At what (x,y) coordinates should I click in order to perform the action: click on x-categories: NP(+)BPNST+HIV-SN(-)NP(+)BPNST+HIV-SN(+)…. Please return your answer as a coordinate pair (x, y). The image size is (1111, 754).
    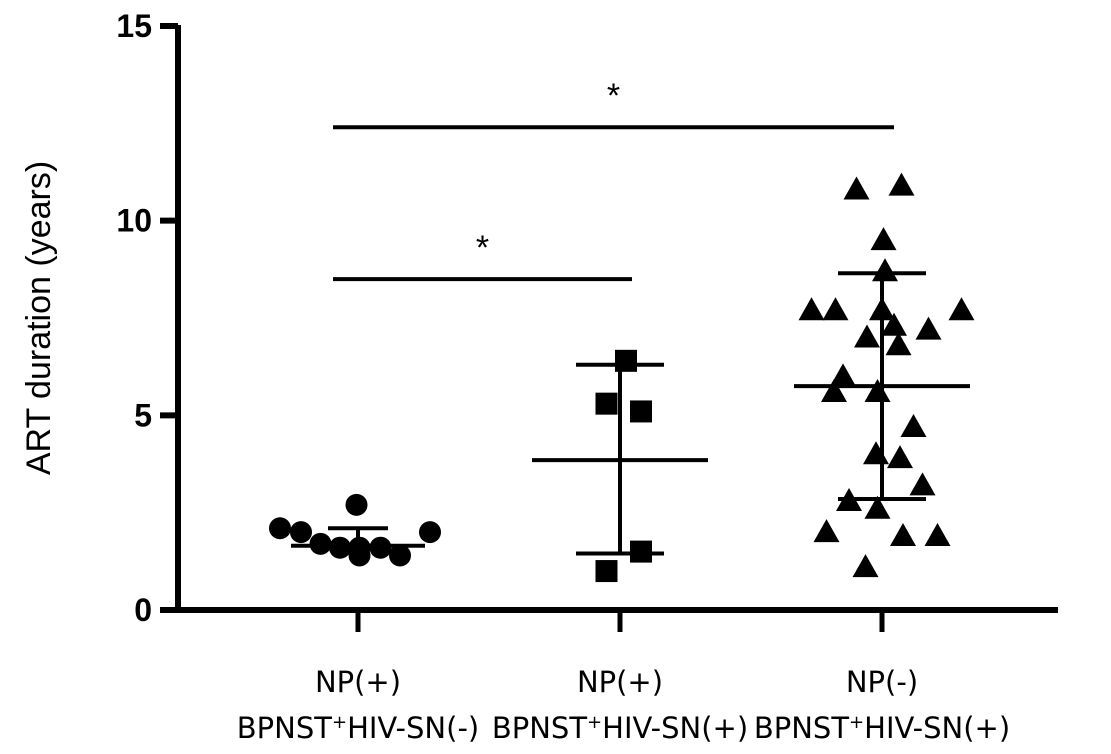
    Looking at the image, I should click on (623, 677).